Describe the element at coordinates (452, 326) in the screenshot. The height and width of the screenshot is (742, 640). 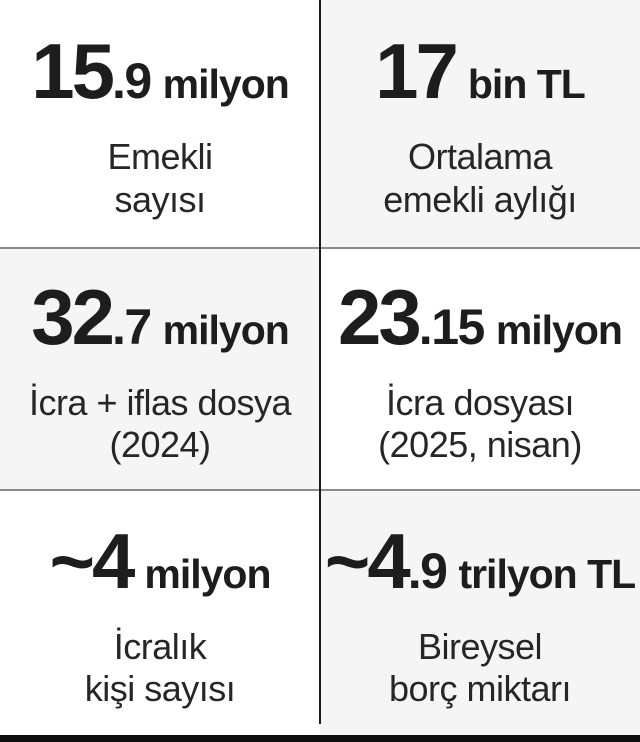
I see `stat-value-decimal: .15` at that location.